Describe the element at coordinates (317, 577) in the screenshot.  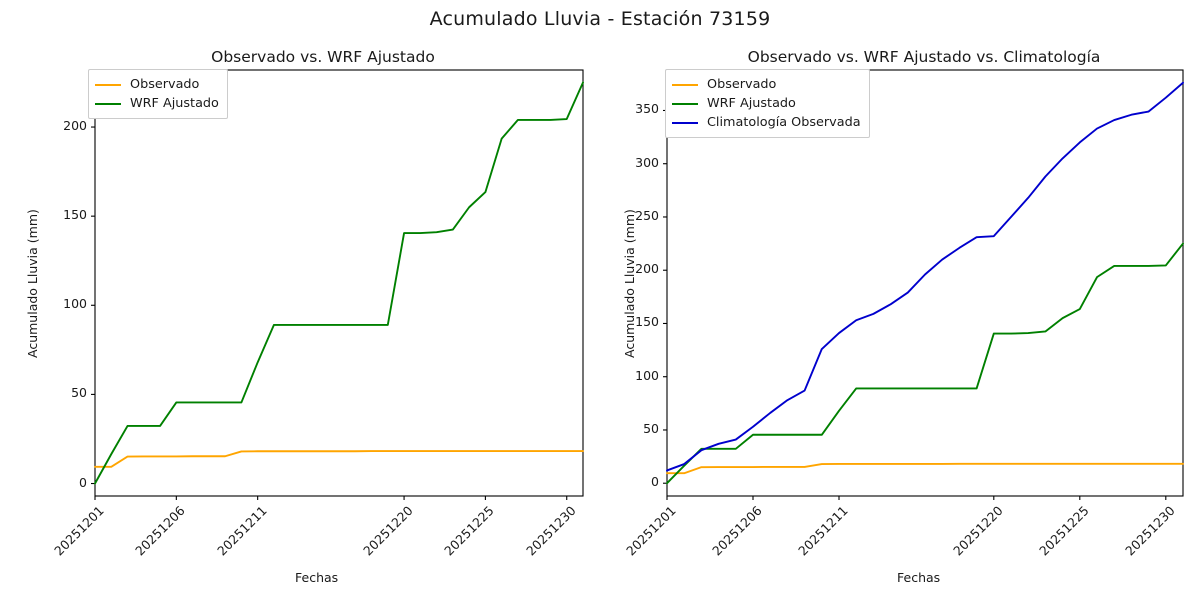
I see `left-x-axis-label: Fechas` at that location.